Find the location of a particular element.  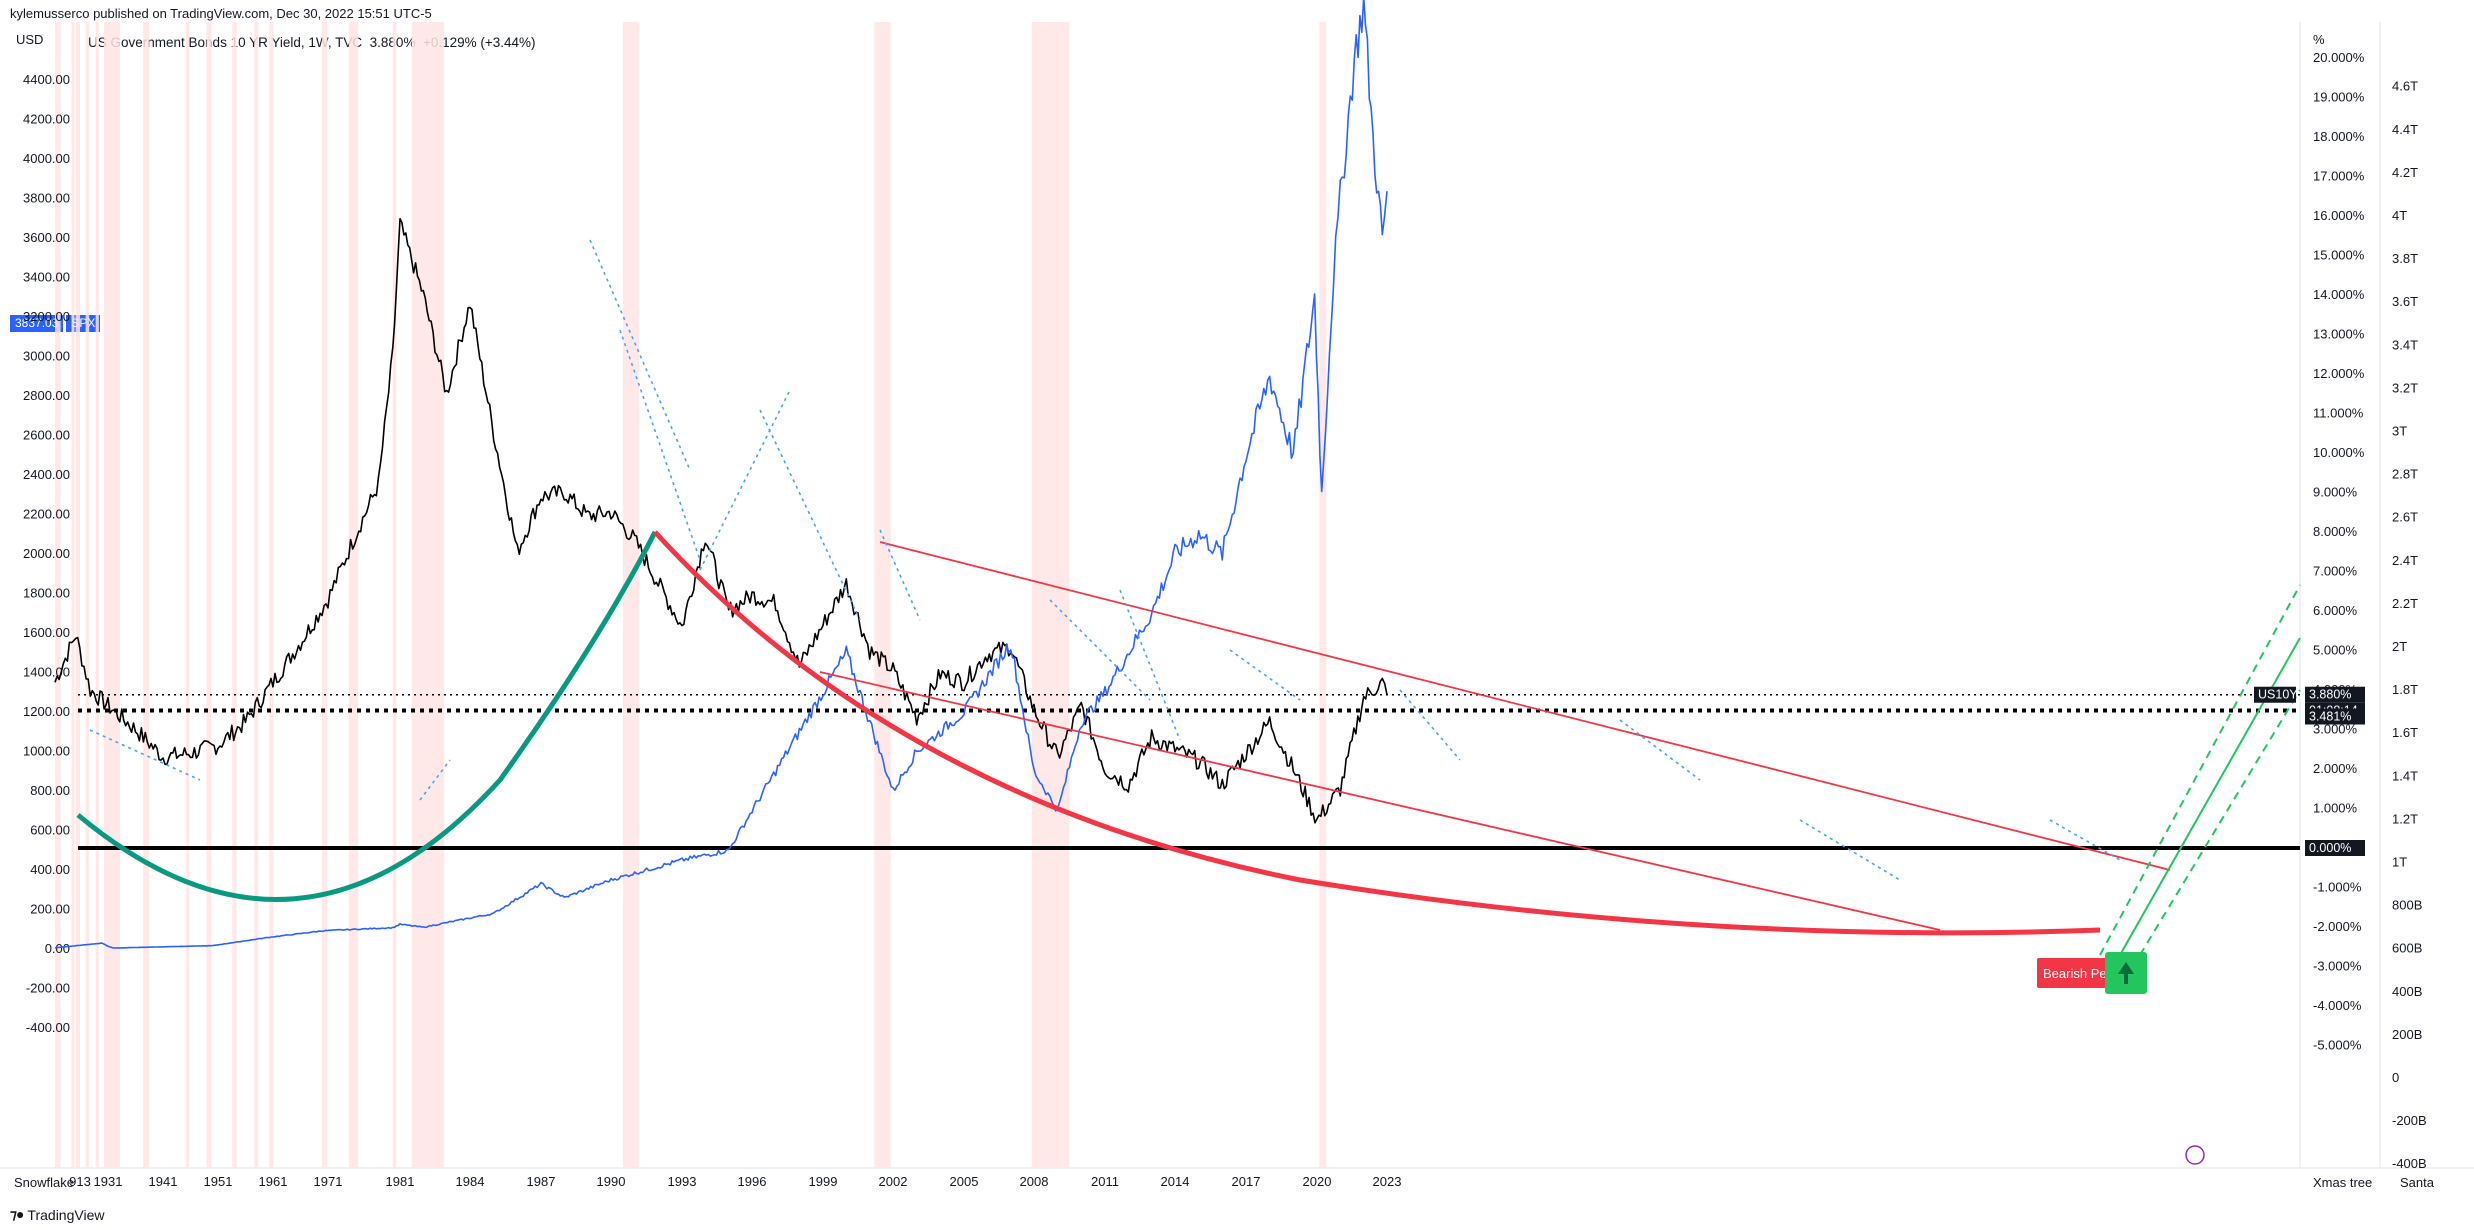

far-right-tick-label: 800B is located at coordinates (2407, 905).